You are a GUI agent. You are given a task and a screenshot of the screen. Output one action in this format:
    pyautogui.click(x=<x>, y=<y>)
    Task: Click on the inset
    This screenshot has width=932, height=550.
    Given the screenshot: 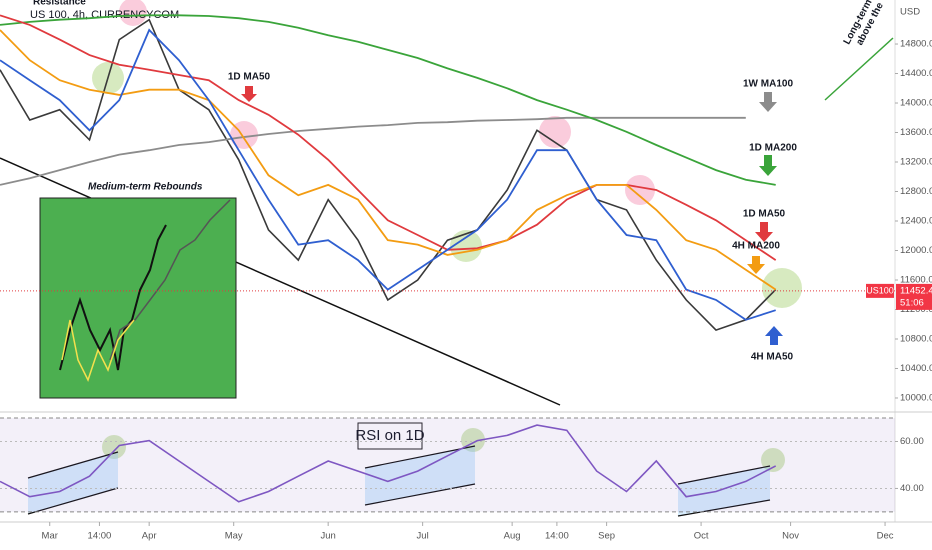 What is the action you would take?
    pyautogui.click(x=138, y=298)
    